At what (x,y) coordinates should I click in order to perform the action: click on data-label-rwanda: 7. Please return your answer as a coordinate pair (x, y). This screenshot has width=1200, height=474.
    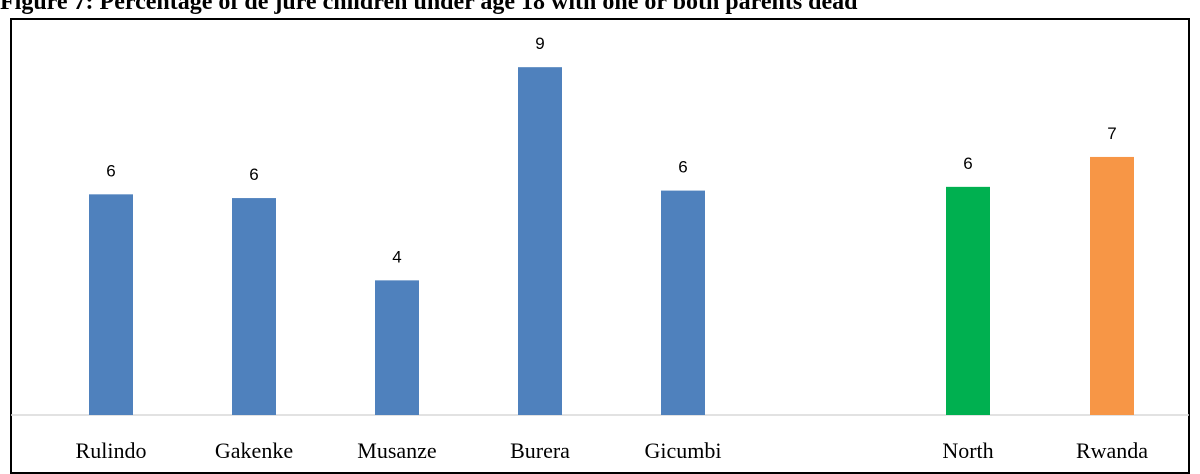
    Looking at the image, I should click on (1111, 133).